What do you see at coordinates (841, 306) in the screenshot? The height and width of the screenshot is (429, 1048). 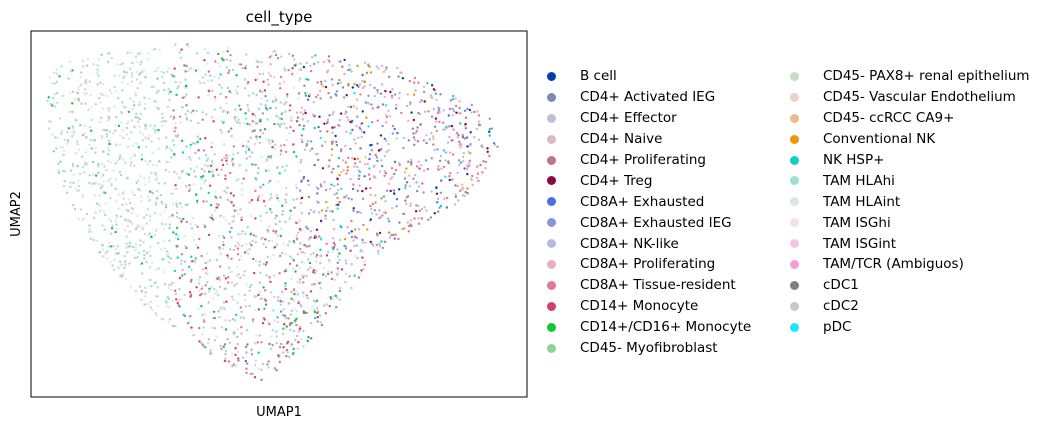 I see `legend-label: cDC2` at bounding box center [841, 306].